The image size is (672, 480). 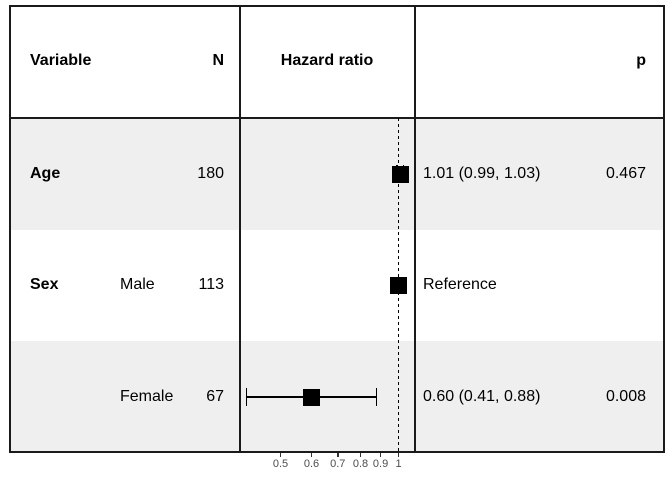 I want to click on n-value: 67, so click(x=215, y=396).